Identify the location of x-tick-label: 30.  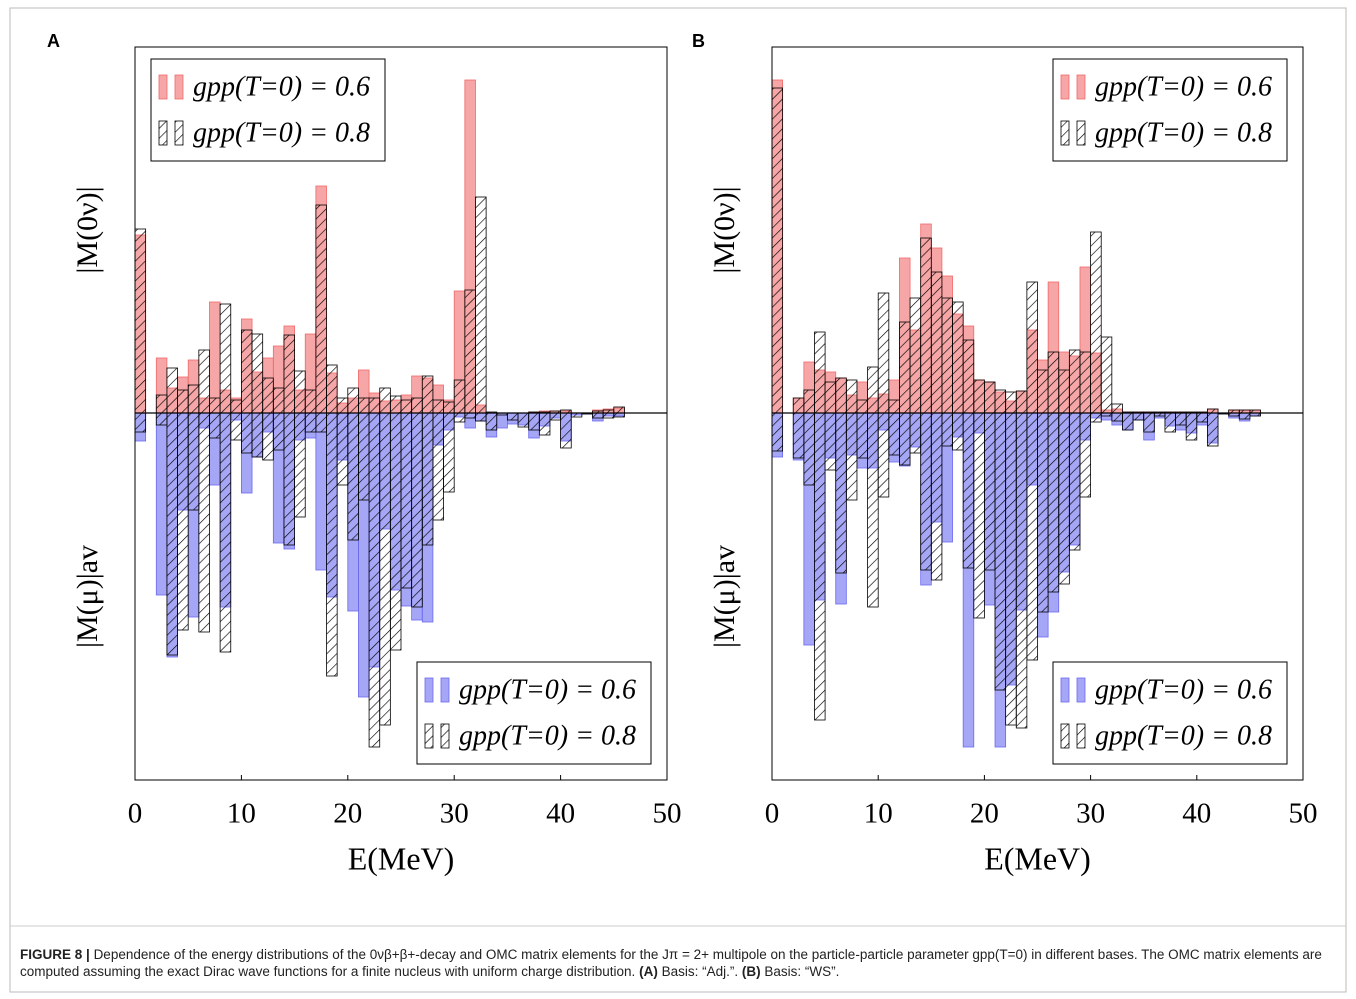
(1090, 814).